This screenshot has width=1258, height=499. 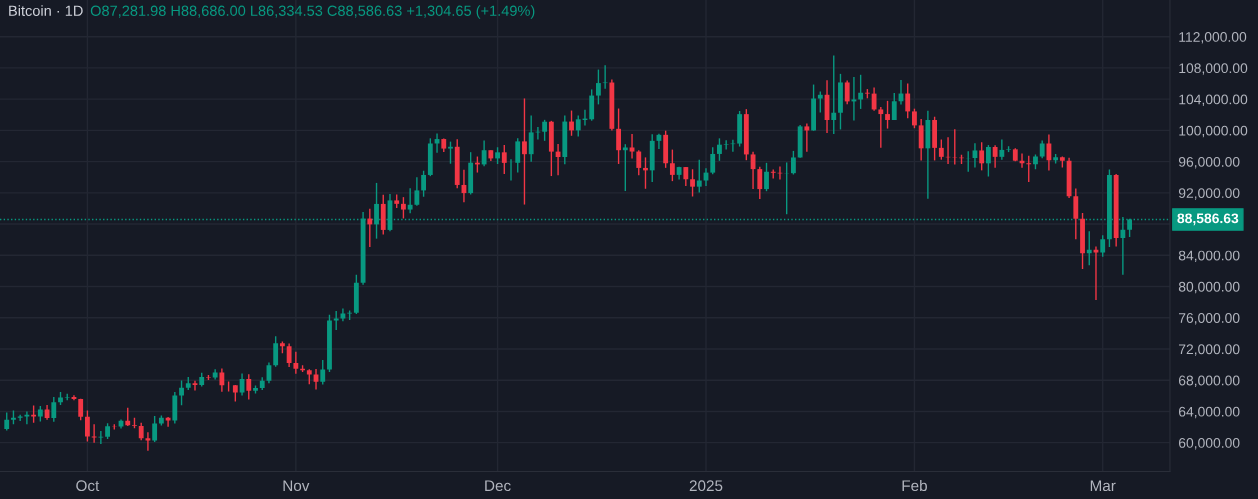 What do you see at coordinates (1209, 444) in the screenshot?
I see `y-tick-label: 60,000.00` at bounding box center [1209, 444].